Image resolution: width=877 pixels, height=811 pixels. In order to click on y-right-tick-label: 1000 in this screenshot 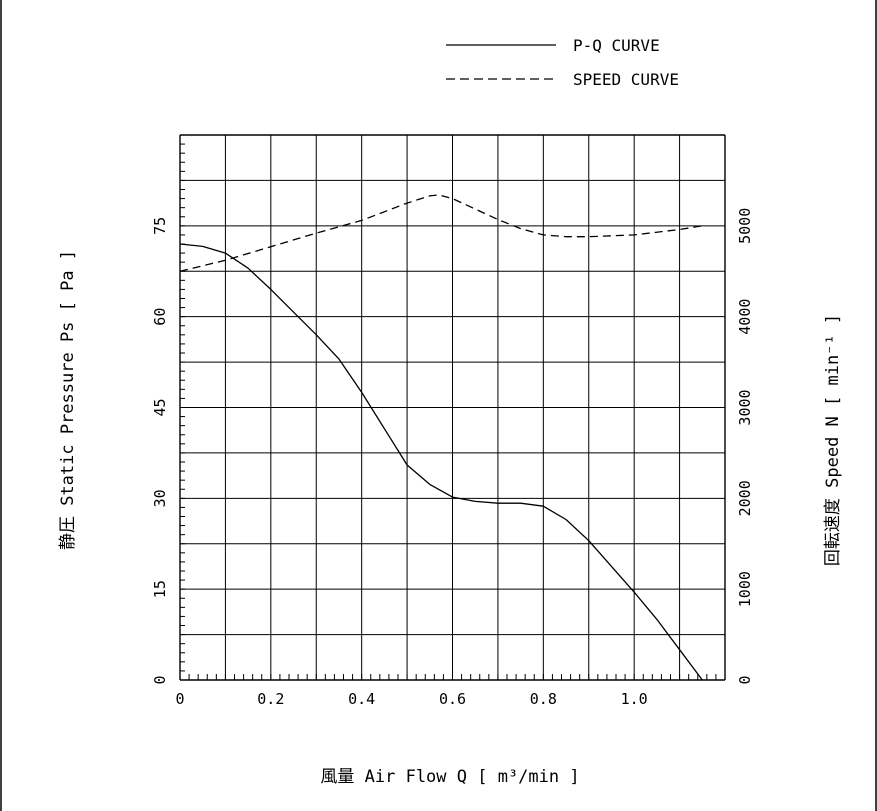, I will do `click(745, 589)`.